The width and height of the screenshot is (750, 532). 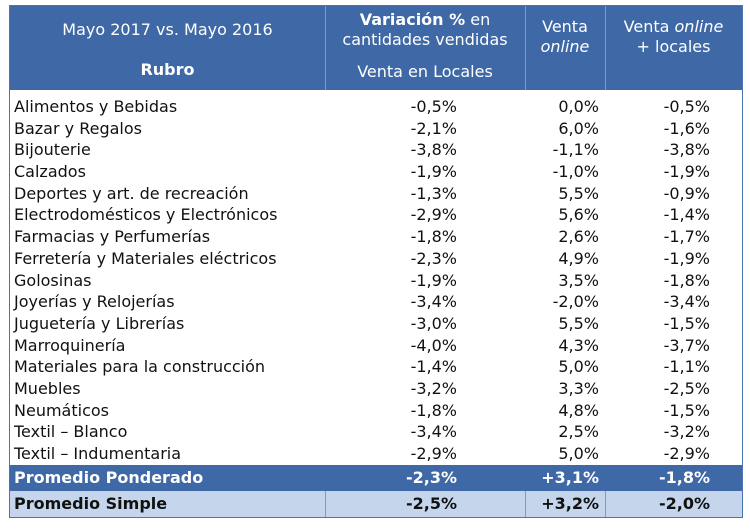 What do you see at coordinates (433, 367) in the screenshot?
I see `locales-cell: -1,4%` at bounding box center [433, 367].